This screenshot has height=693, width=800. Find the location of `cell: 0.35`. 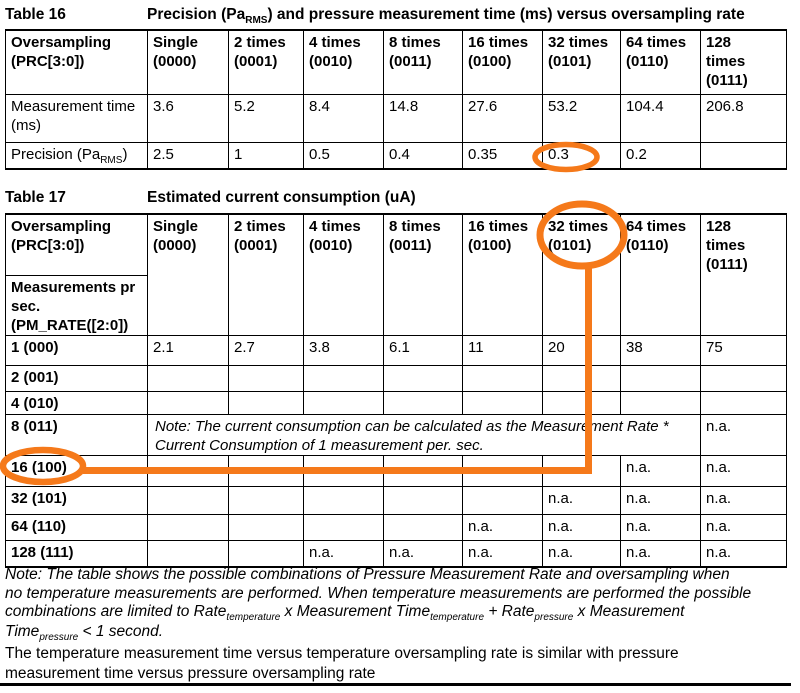

cell: 0.35 is located at coordinates (502, 155).